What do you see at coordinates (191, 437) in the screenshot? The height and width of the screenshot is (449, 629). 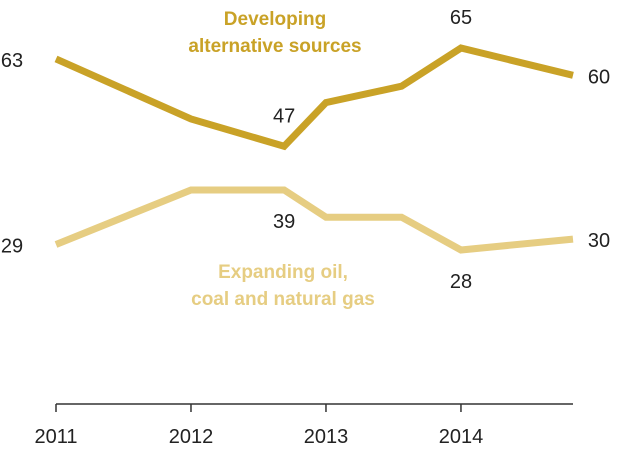 I see `x-tick-label-1: 2012` at bounding box center [191, 437].